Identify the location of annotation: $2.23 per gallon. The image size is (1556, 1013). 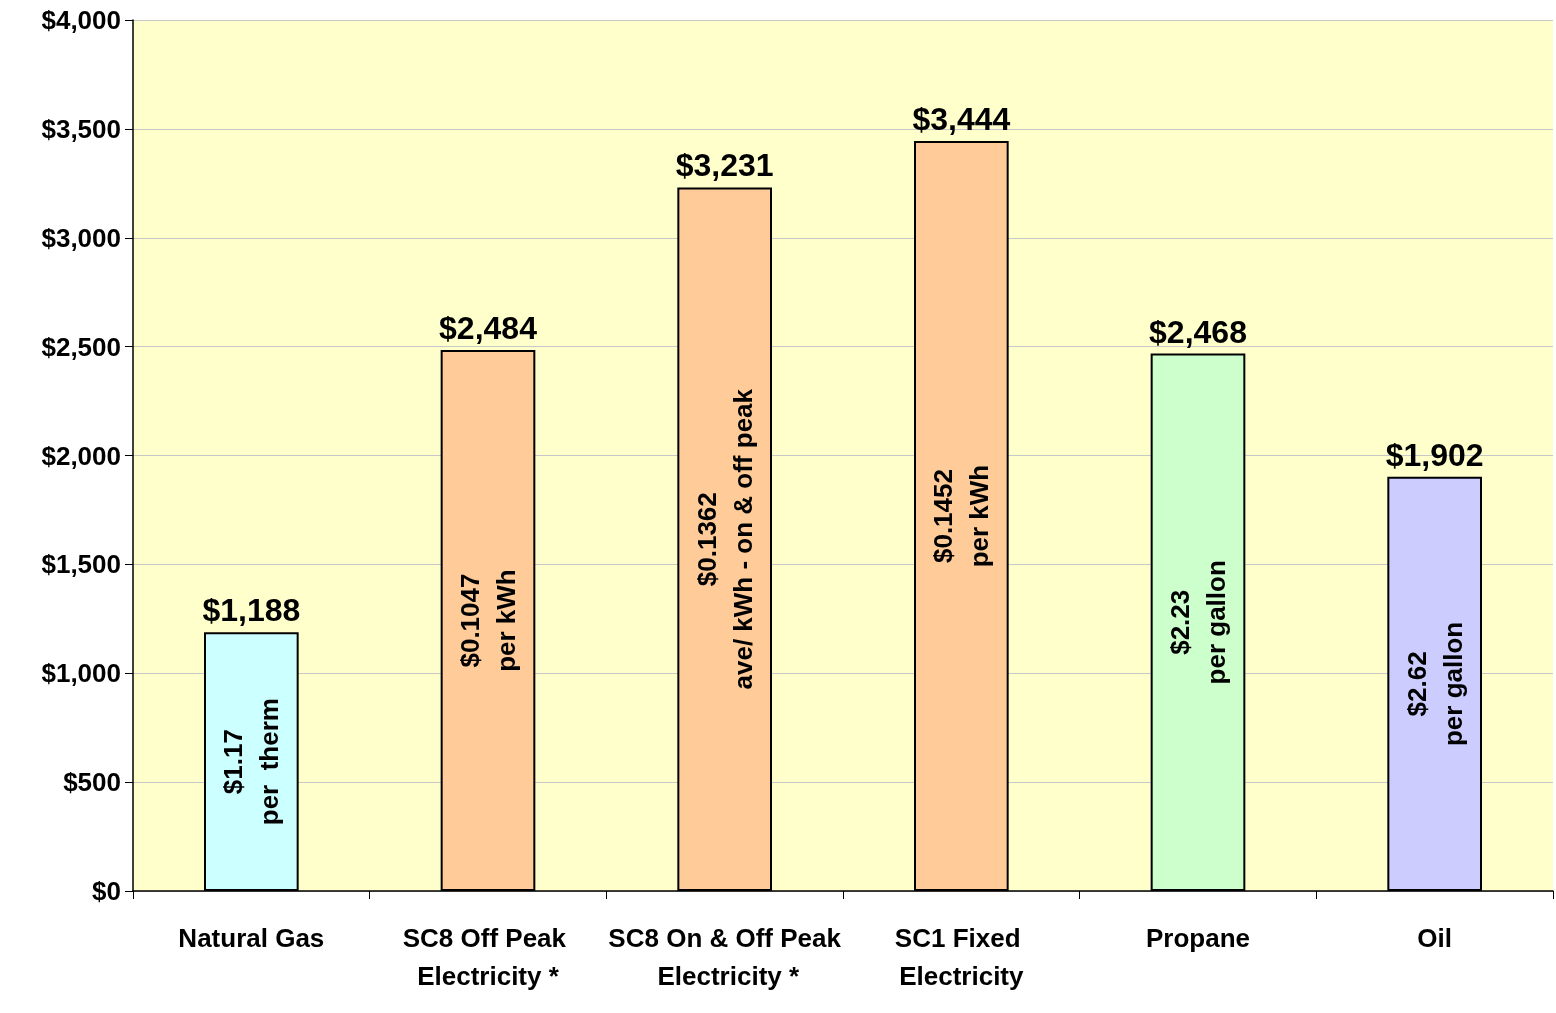
(1198, 622).